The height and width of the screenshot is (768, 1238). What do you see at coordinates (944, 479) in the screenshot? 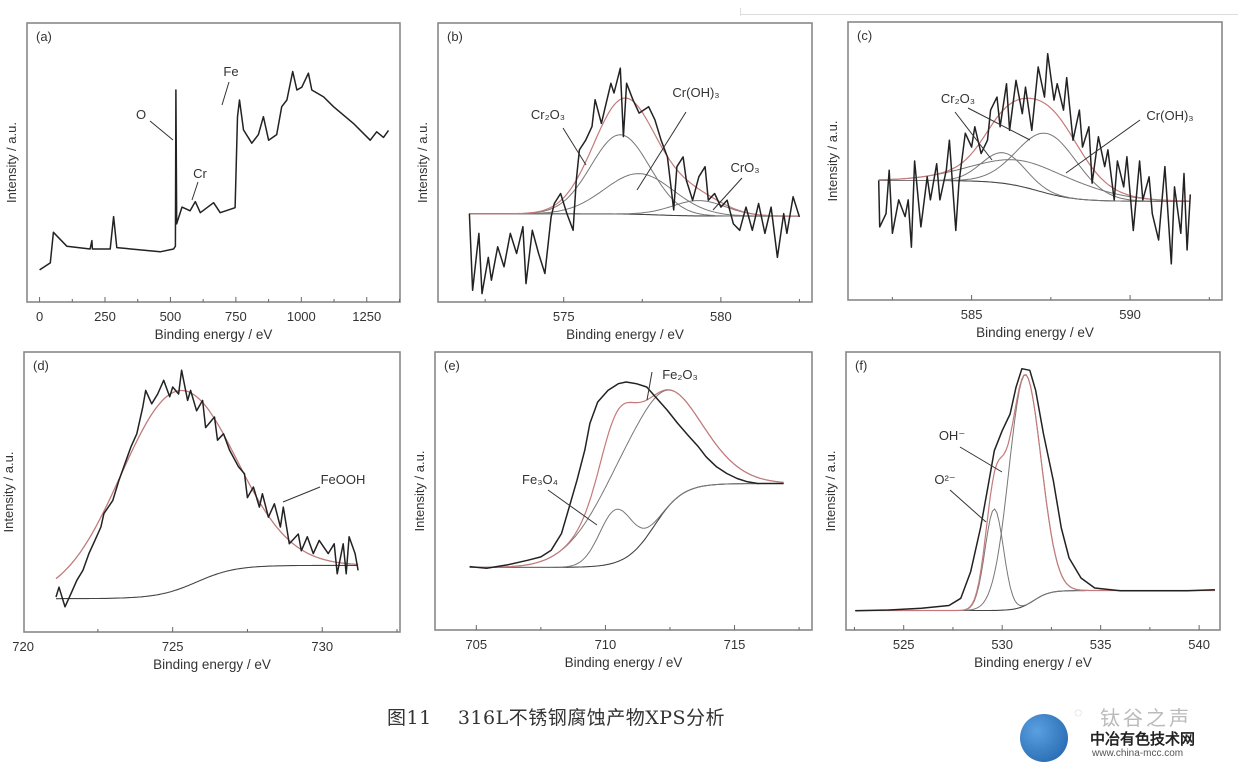
I see `peak-annotation: O²⁻` at bounding box center [944, 479].